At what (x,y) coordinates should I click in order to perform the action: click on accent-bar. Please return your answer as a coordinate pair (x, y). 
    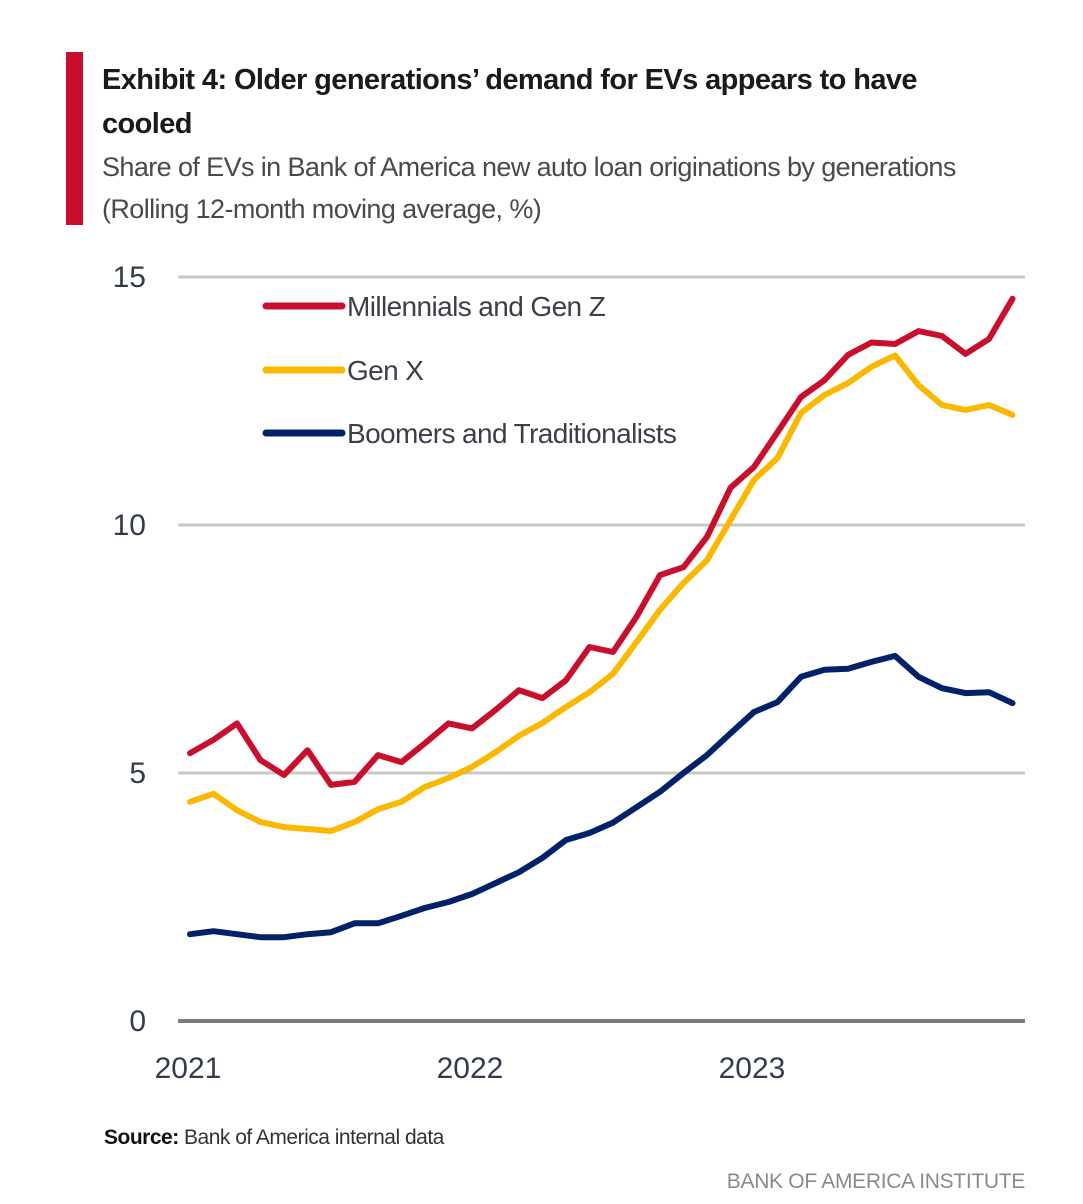
    Looking at the image, I should click on (74, 138).